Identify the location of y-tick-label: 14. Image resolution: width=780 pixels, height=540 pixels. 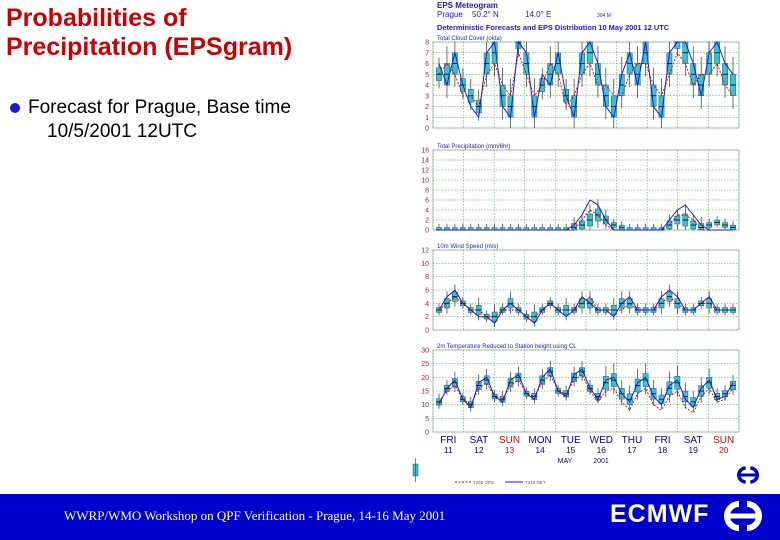
(425, 161).